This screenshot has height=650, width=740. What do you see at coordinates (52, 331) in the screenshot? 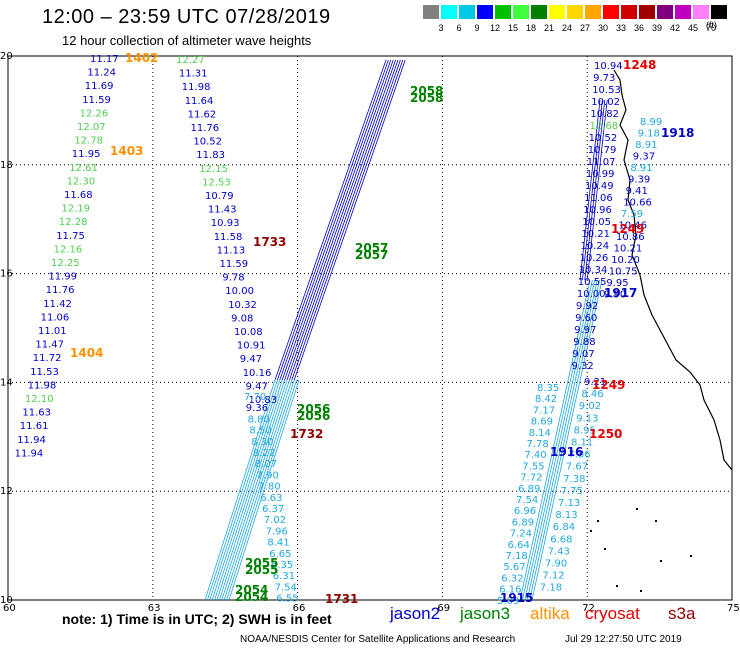
I see `wave-height-left: 11.01` at bounding box center [52, 331].